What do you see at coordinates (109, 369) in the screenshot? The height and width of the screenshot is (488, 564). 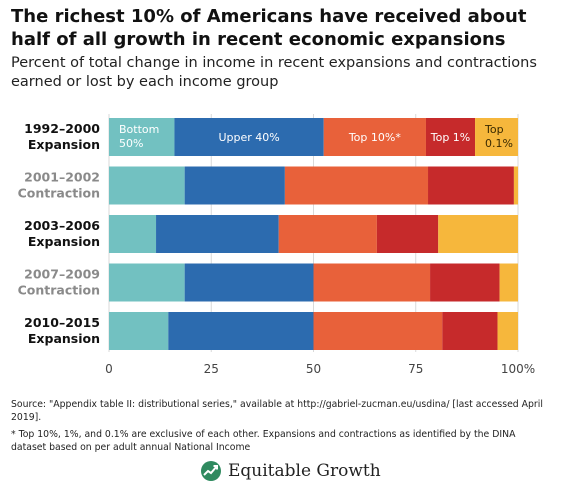 I see `x-tick-label-0: 0` at bounding box center [109, 369].